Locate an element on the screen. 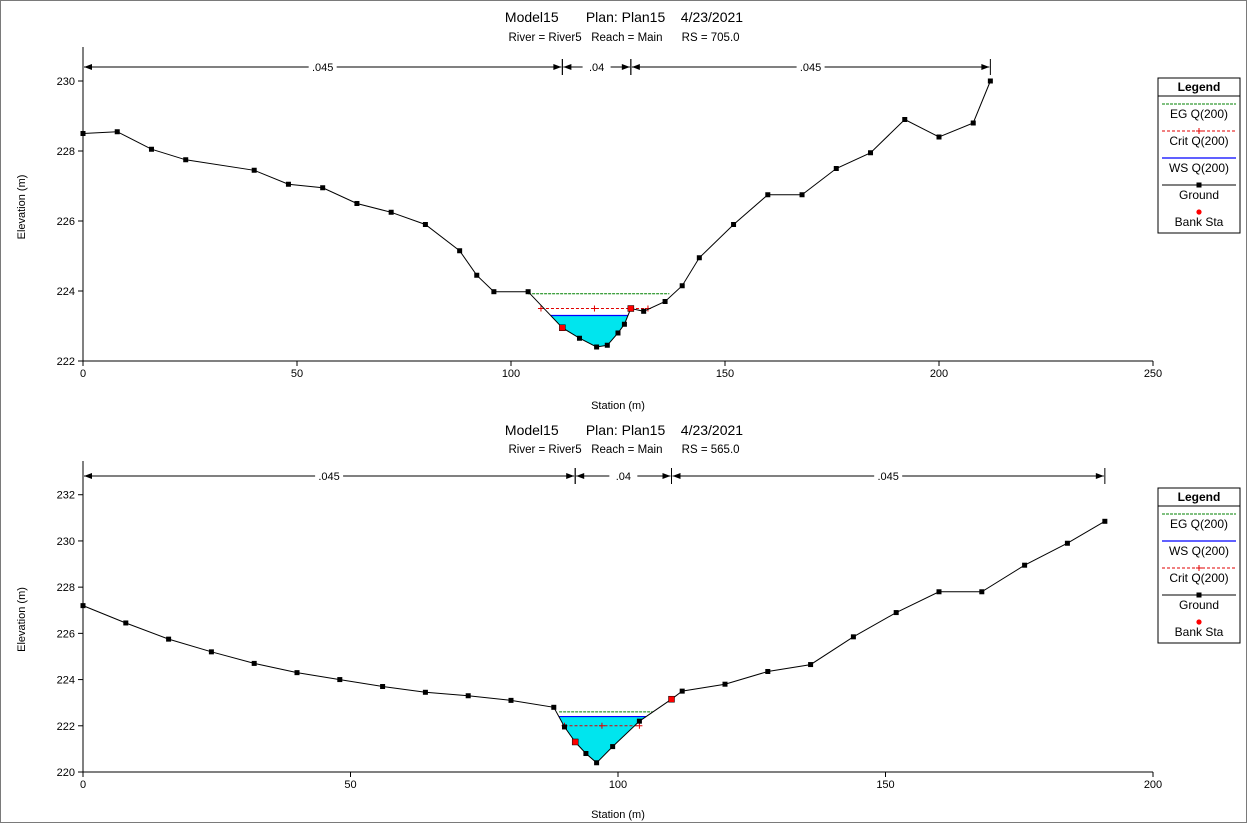 This screenshot has width=1247, height=827. chart-1-mannings-value: .04 is located at coordinates (596, 68).